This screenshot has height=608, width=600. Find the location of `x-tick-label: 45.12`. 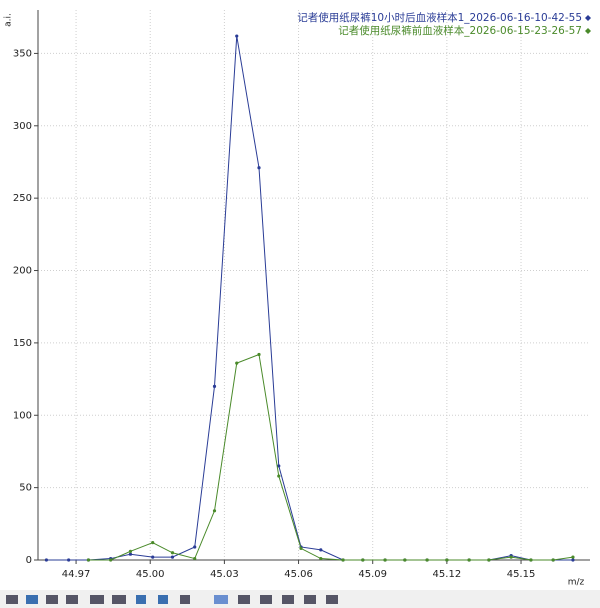

x-tick-label: 45.12 is located at coordinates (447, 574).